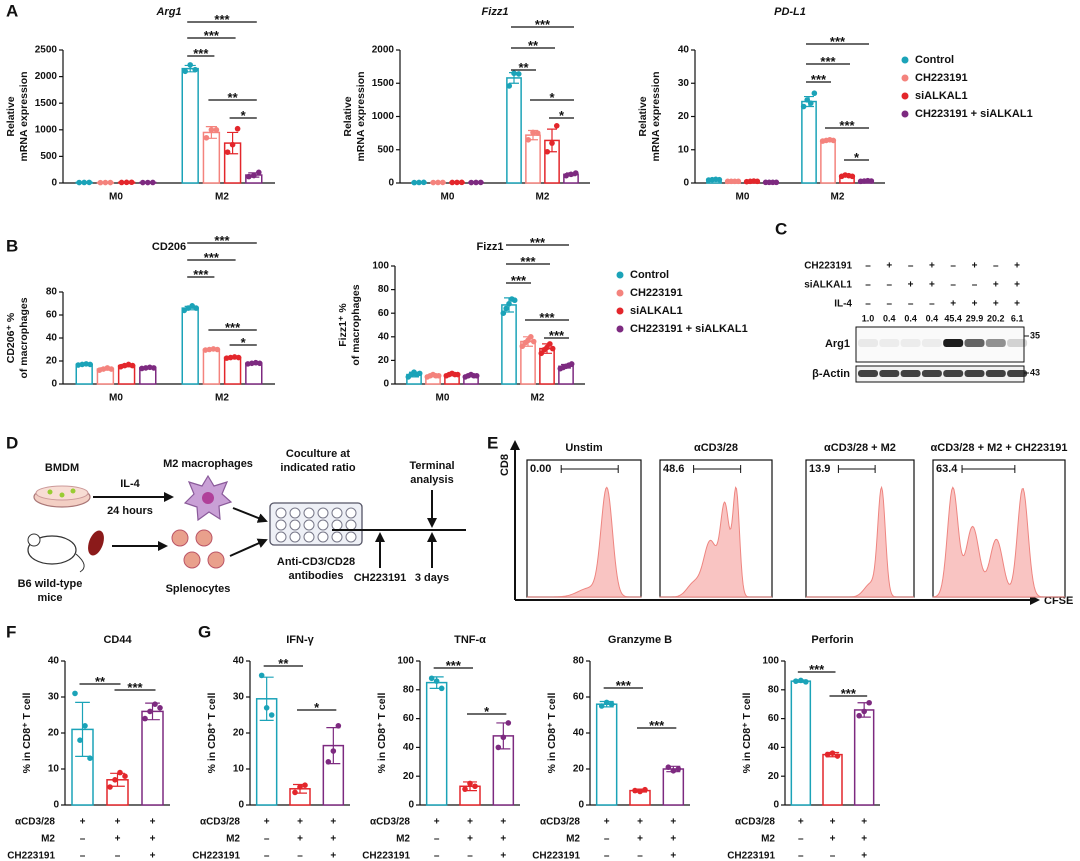 Image resolution: width=1080 pixels, height=861 pixels. What do you see at coordinates (432, 578) in the screenshot?
I see `diagram-label: 3 days` at bounding box center [432, 578].